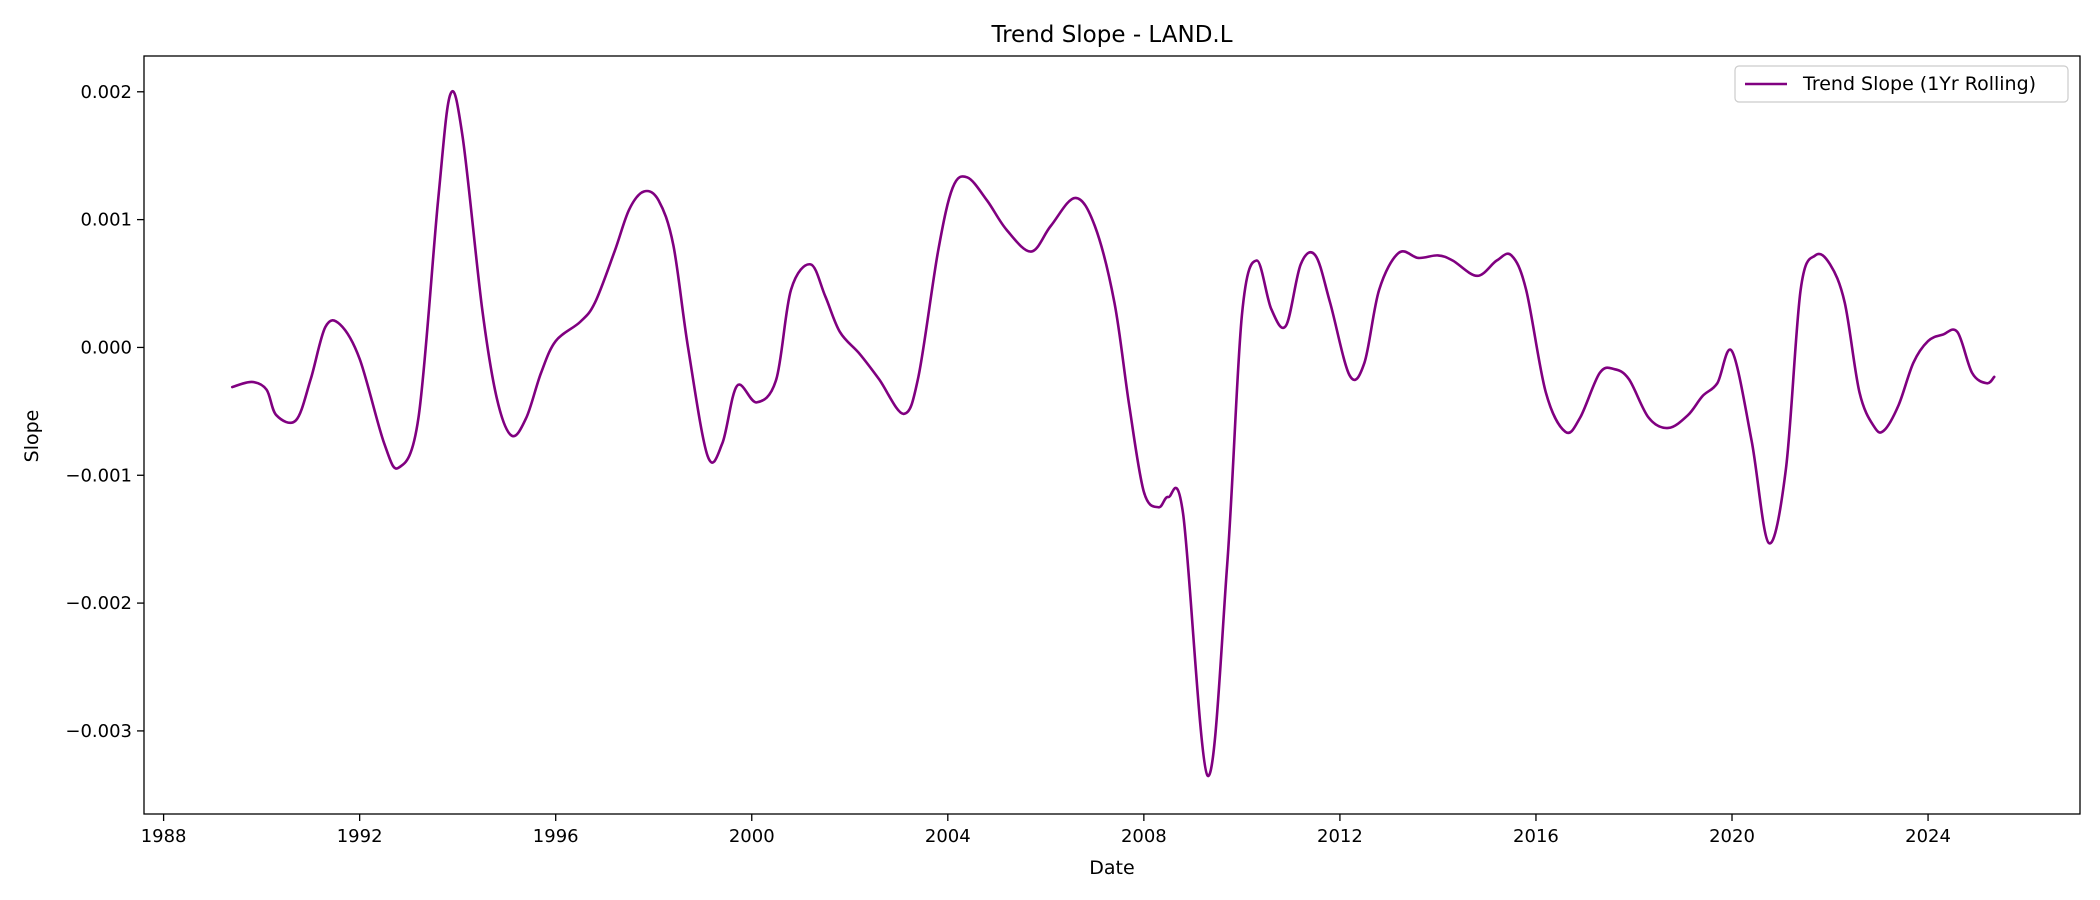 Image resolution: width=2100 pixels, height=900 pixels. What do you see at coordinates (1111, 35) in the screenshot?
I see `chart-title: Trend Slope - LAND.L` at bounding box center [1111, 35].